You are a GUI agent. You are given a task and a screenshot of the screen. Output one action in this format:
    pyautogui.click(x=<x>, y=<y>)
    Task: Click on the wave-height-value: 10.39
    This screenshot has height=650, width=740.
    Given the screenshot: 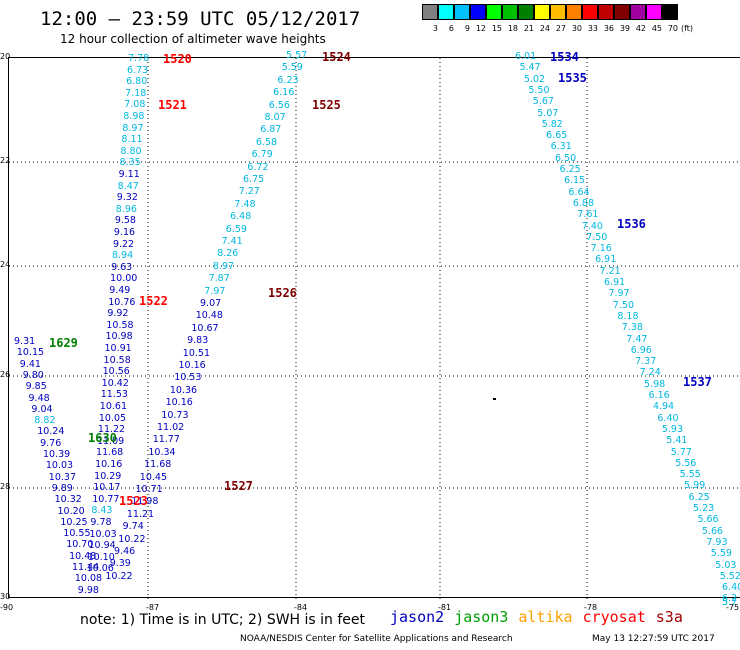 What is the action you would take?
    pyautogui.click(x=57, y=454)
    